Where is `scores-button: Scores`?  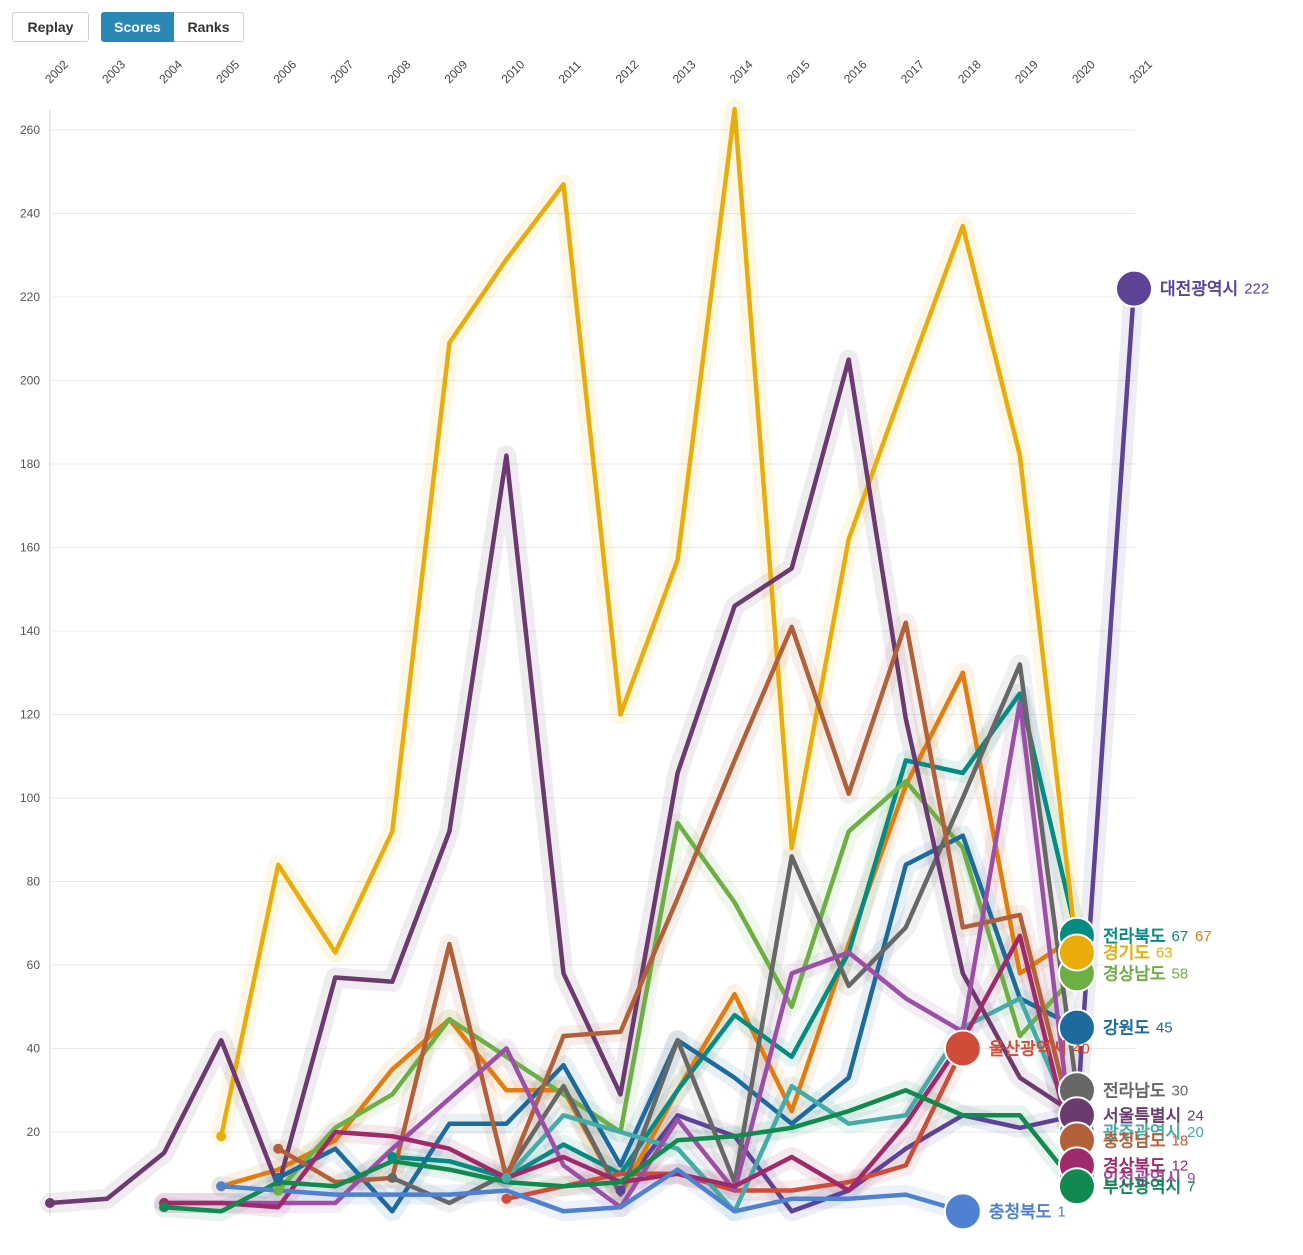
scores-button: Scores is located at coordinates (137, 27).